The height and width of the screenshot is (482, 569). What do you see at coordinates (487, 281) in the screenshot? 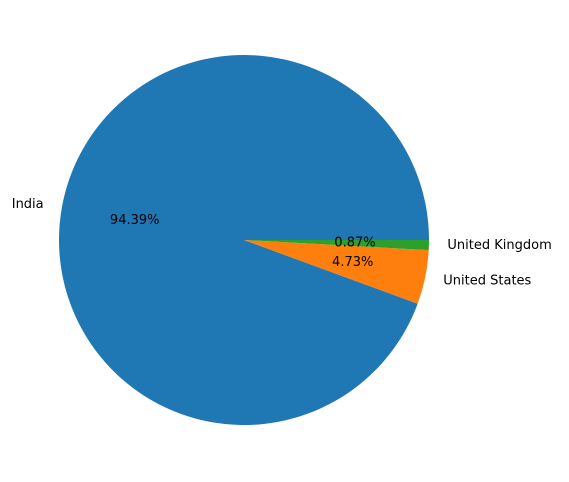
I see `slice-label-united-states: United States` at bounding box center [487, 281].